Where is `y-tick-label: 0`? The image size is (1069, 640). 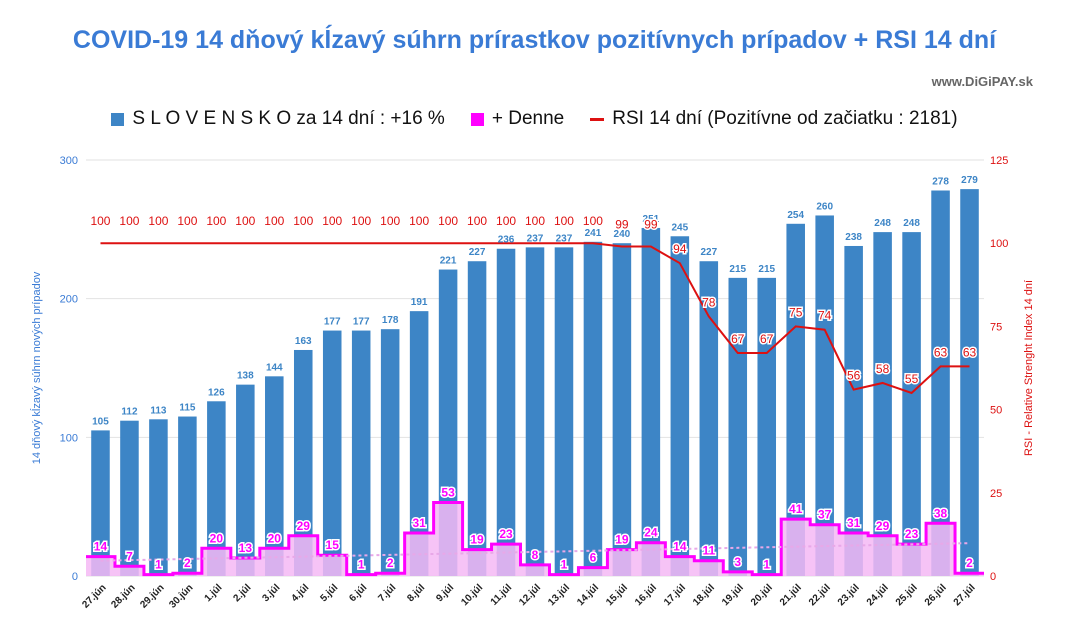 y-tick-label: 0 is located at coordinates (75, 577).